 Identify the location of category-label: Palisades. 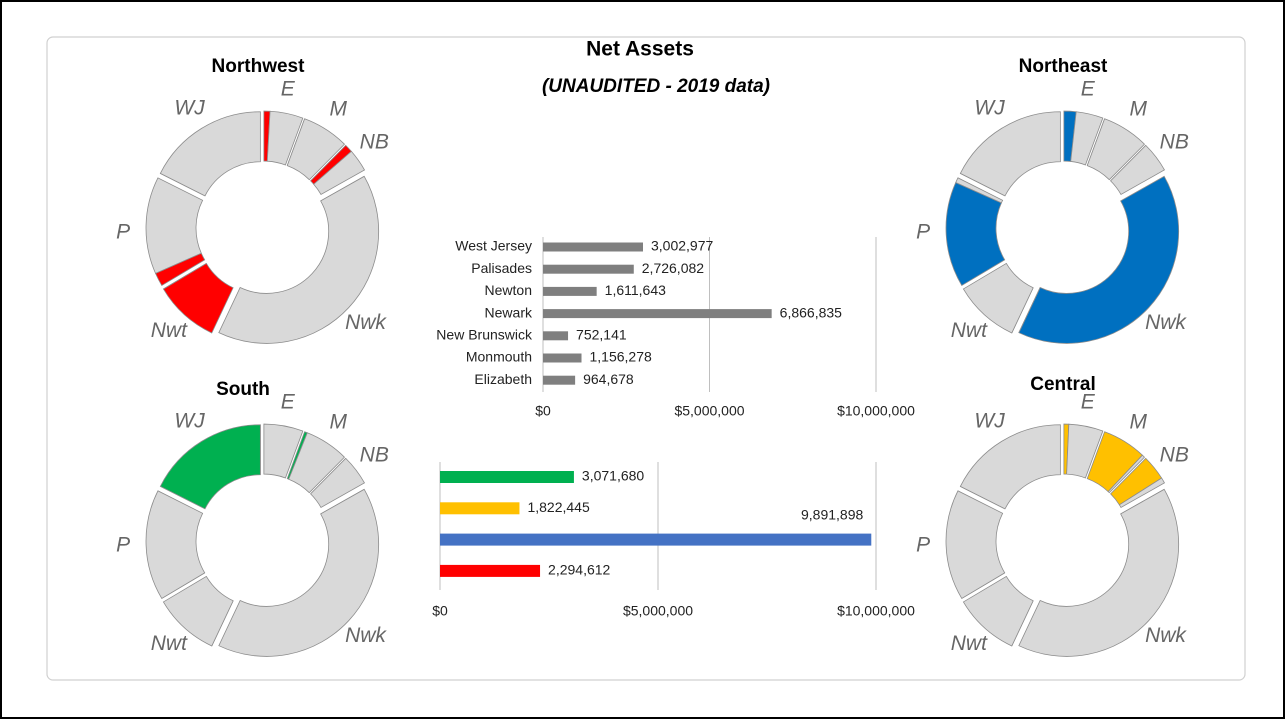
(501, 268).